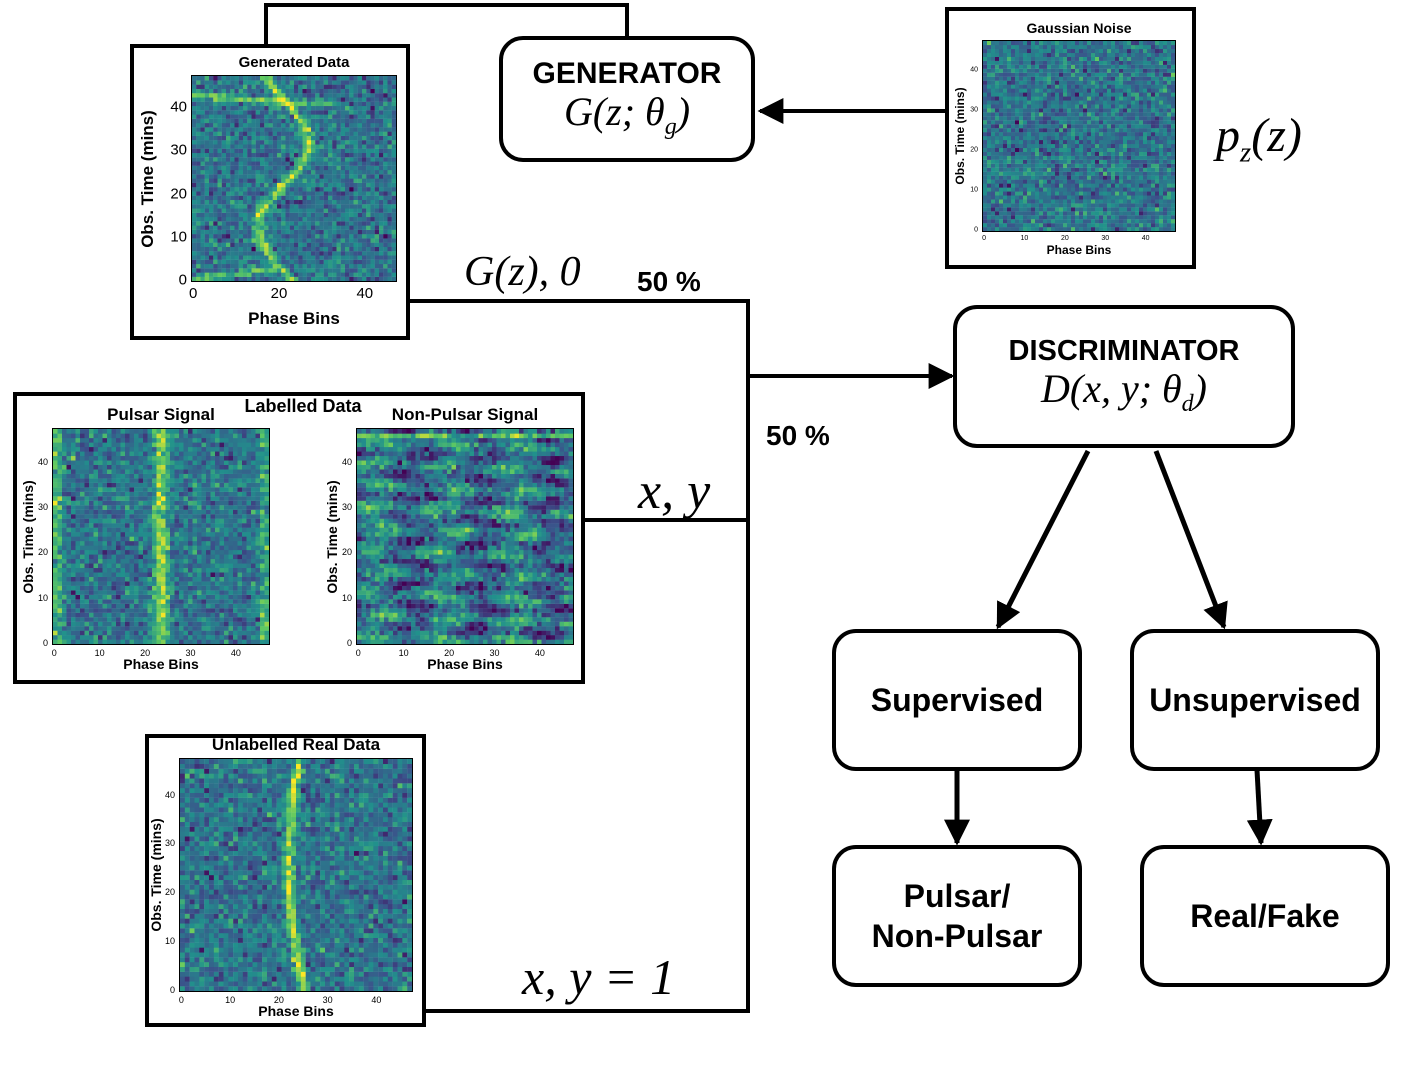 The width and height of the screenshot is (1422, 1066). Describe the element at coordinates (984, 238) in the screenshot. I see `noise-xtick: 0` at that location.